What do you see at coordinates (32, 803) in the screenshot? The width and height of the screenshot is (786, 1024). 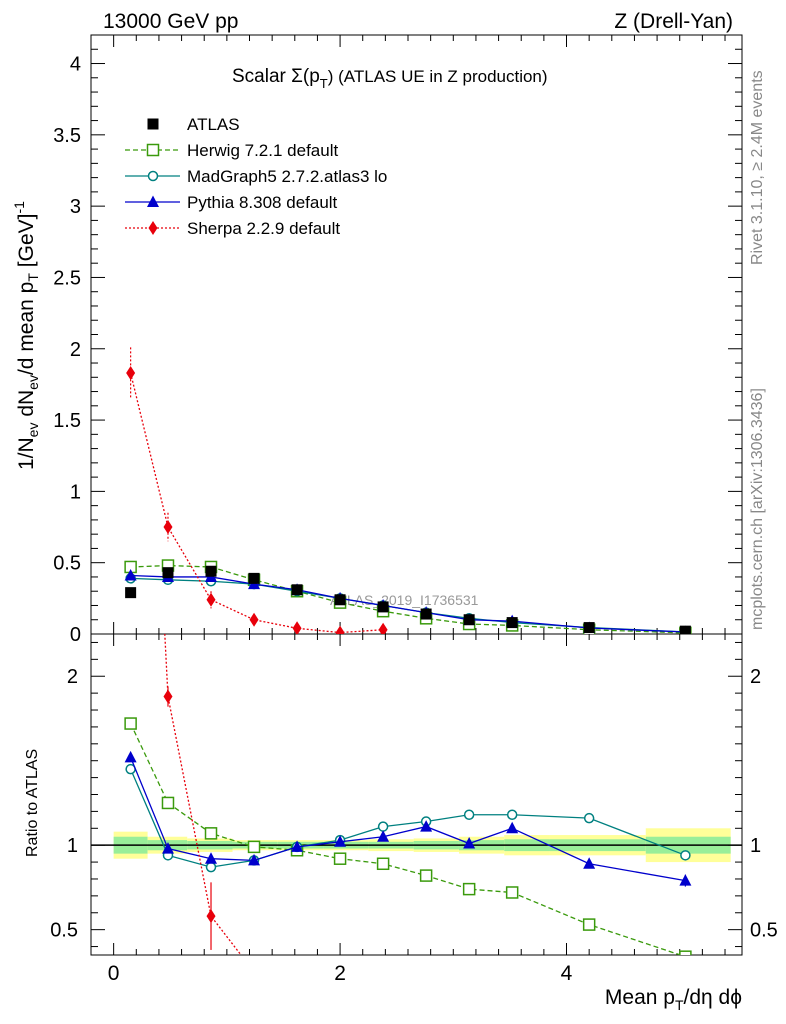 I see `ratio-y-axis-label: Ratio to ATLAS` at bounding box center [32, 803].